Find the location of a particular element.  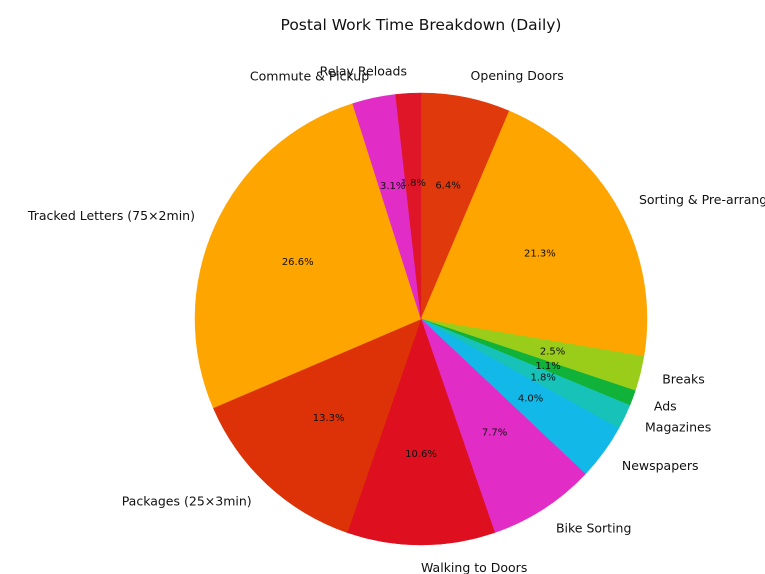

percent-label-packages-25-3min: 13.3% is located at coordinates (329, 418).